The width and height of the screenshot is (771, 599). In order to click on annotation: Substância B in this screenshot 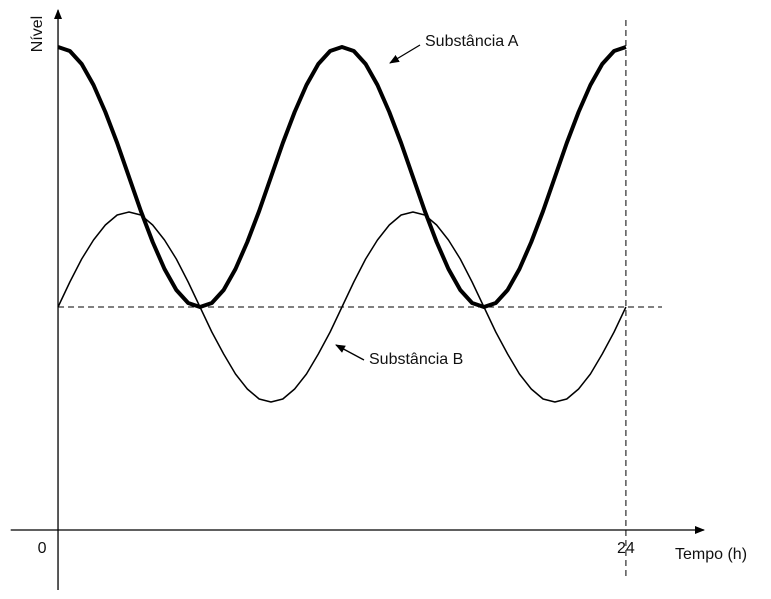, I will do `click(416, 359)`.